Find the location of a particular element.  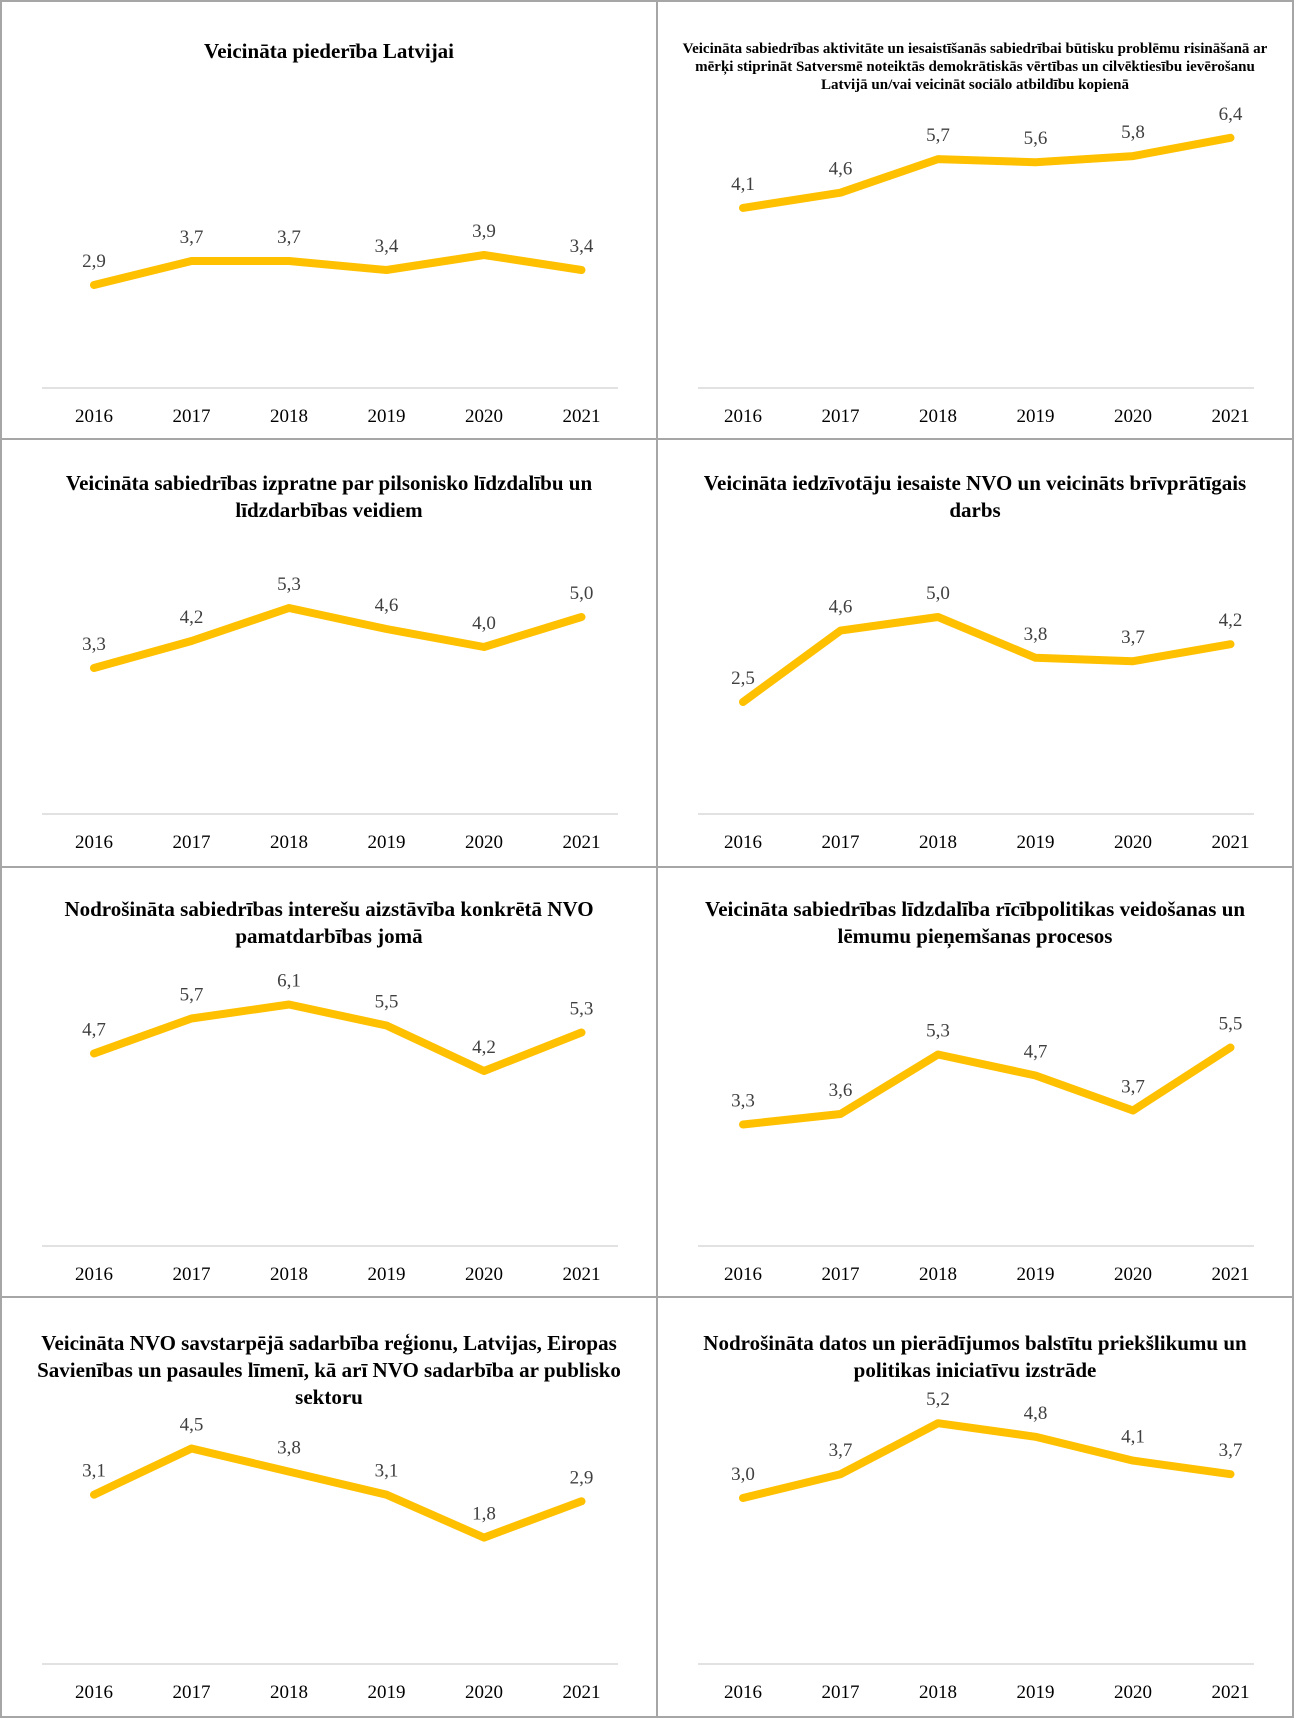

chart-title: Veicināta piederība Latvijai is located at coordinates (329, 51).